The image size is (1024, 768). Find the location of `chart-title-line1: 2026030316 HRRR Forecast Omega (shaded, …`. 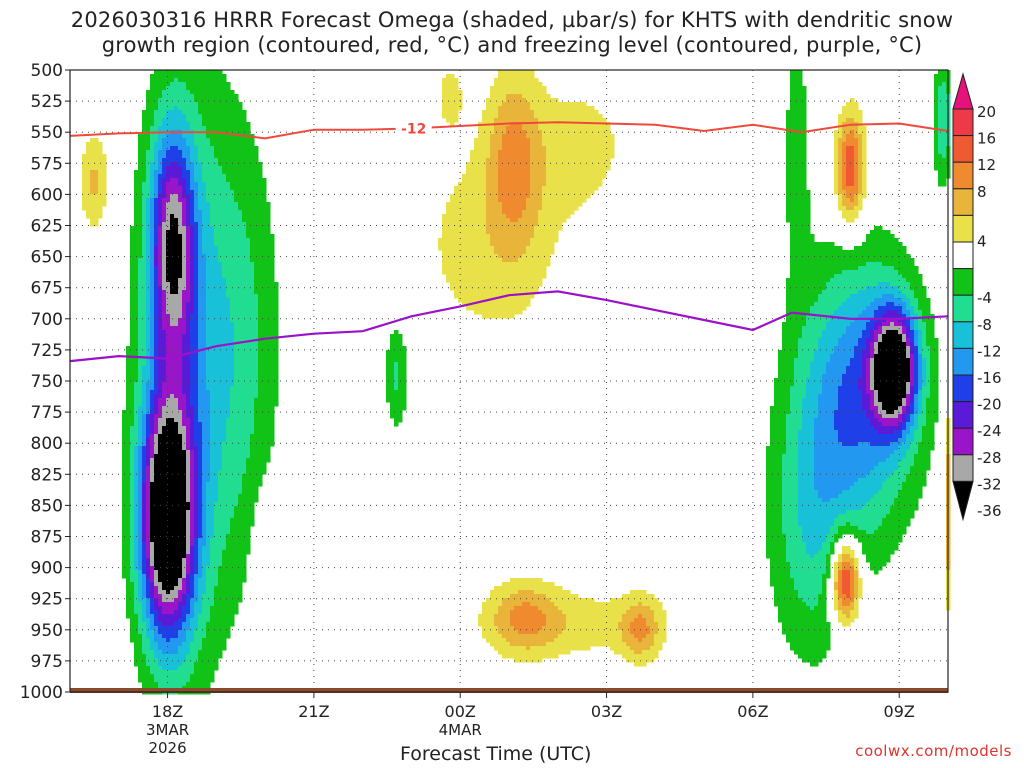

chart-title-line1: 2026030316 HRRR Forecast Omega (shaded, … is located at coordinates (512, 20).